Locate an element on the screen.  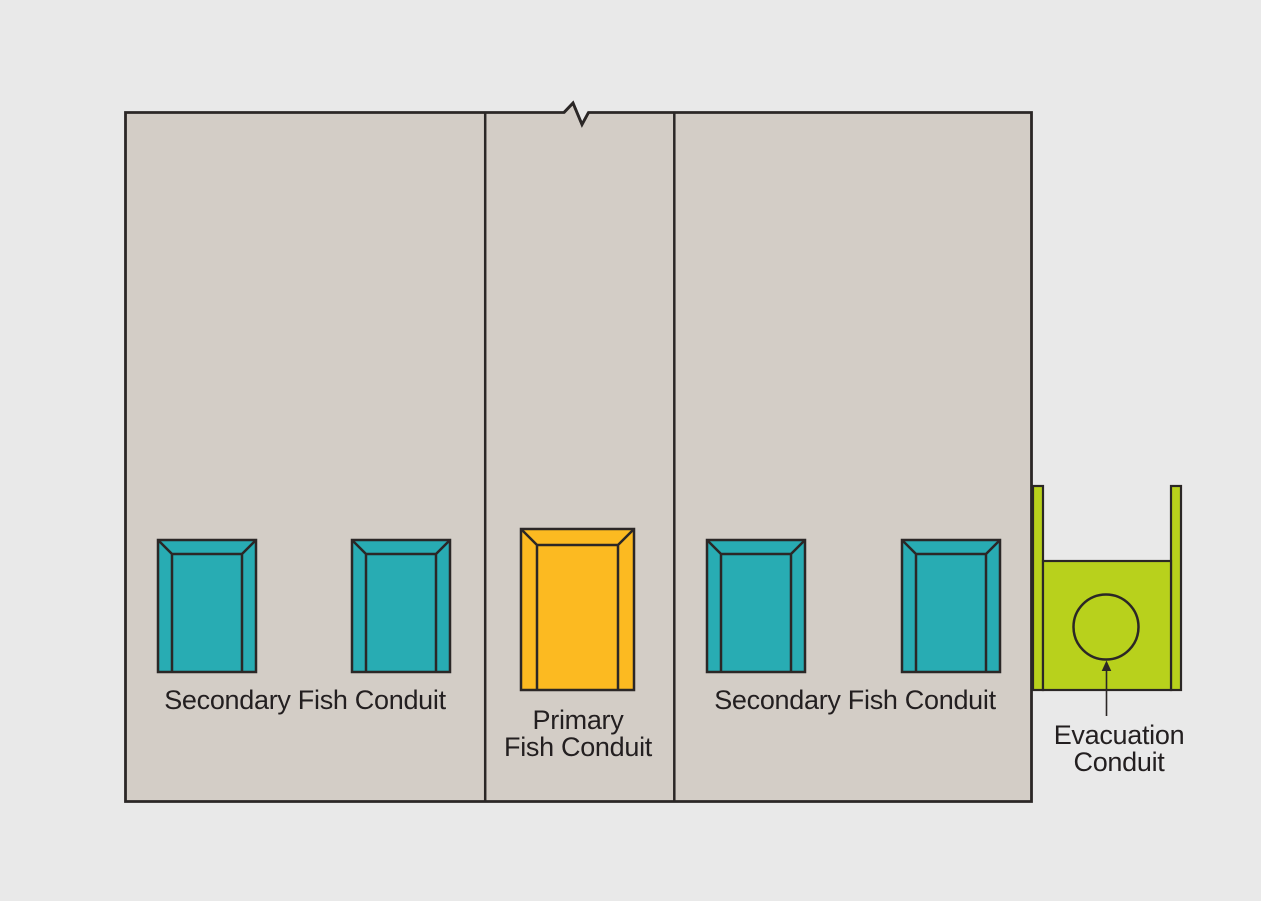
label-secondary-left-text: Secondary Fish Conduit is located at coordinates (305, 700).